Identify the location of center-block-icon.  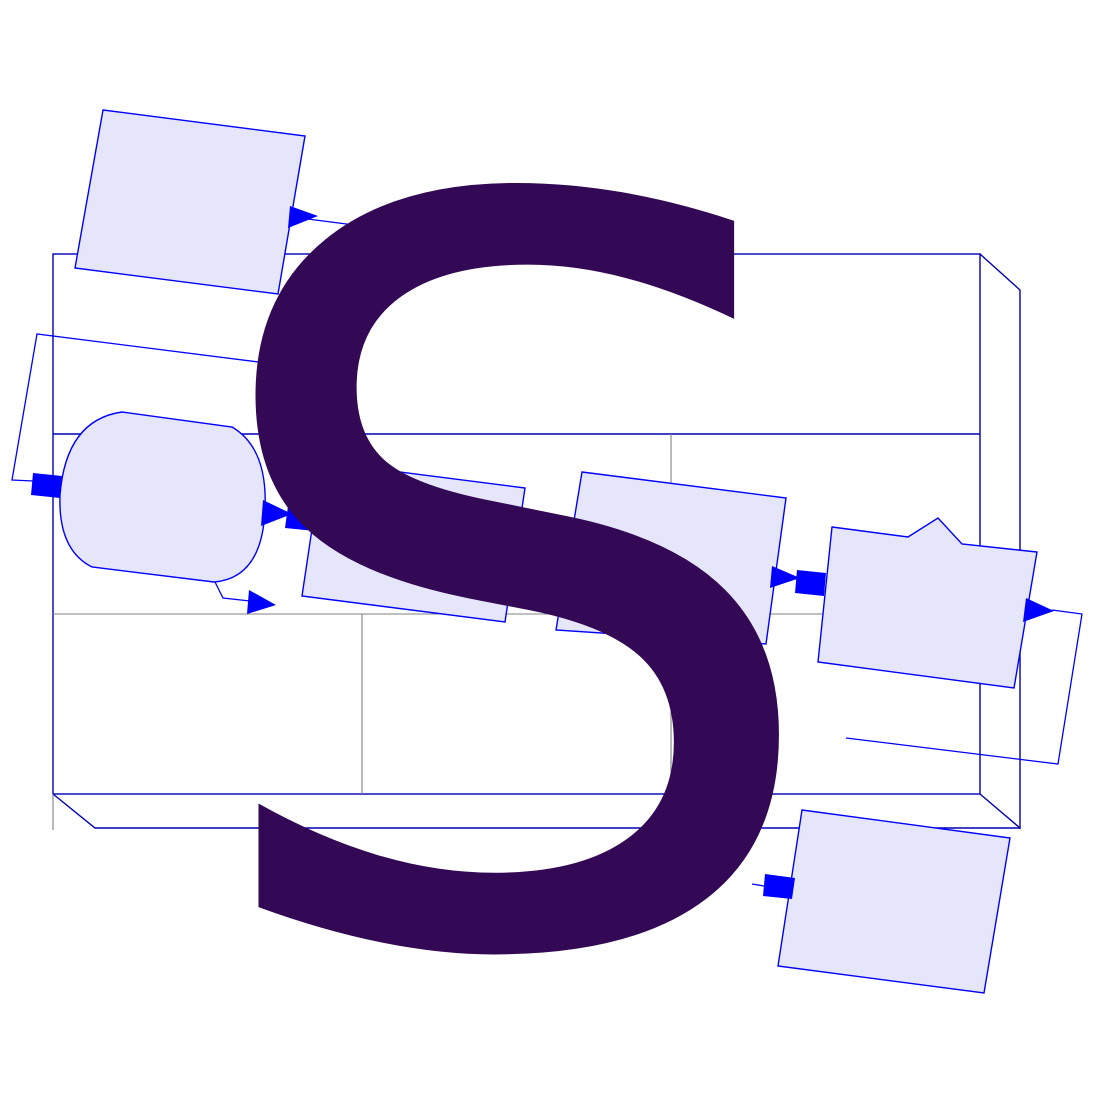
(671, 558).